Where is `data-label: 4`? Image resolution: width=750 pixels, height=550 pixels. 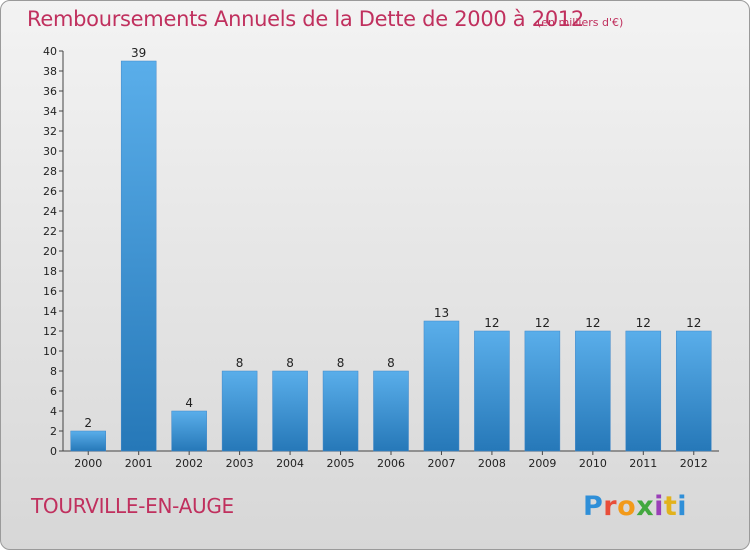
data-label: 4 is located at coordinates (189, 403).